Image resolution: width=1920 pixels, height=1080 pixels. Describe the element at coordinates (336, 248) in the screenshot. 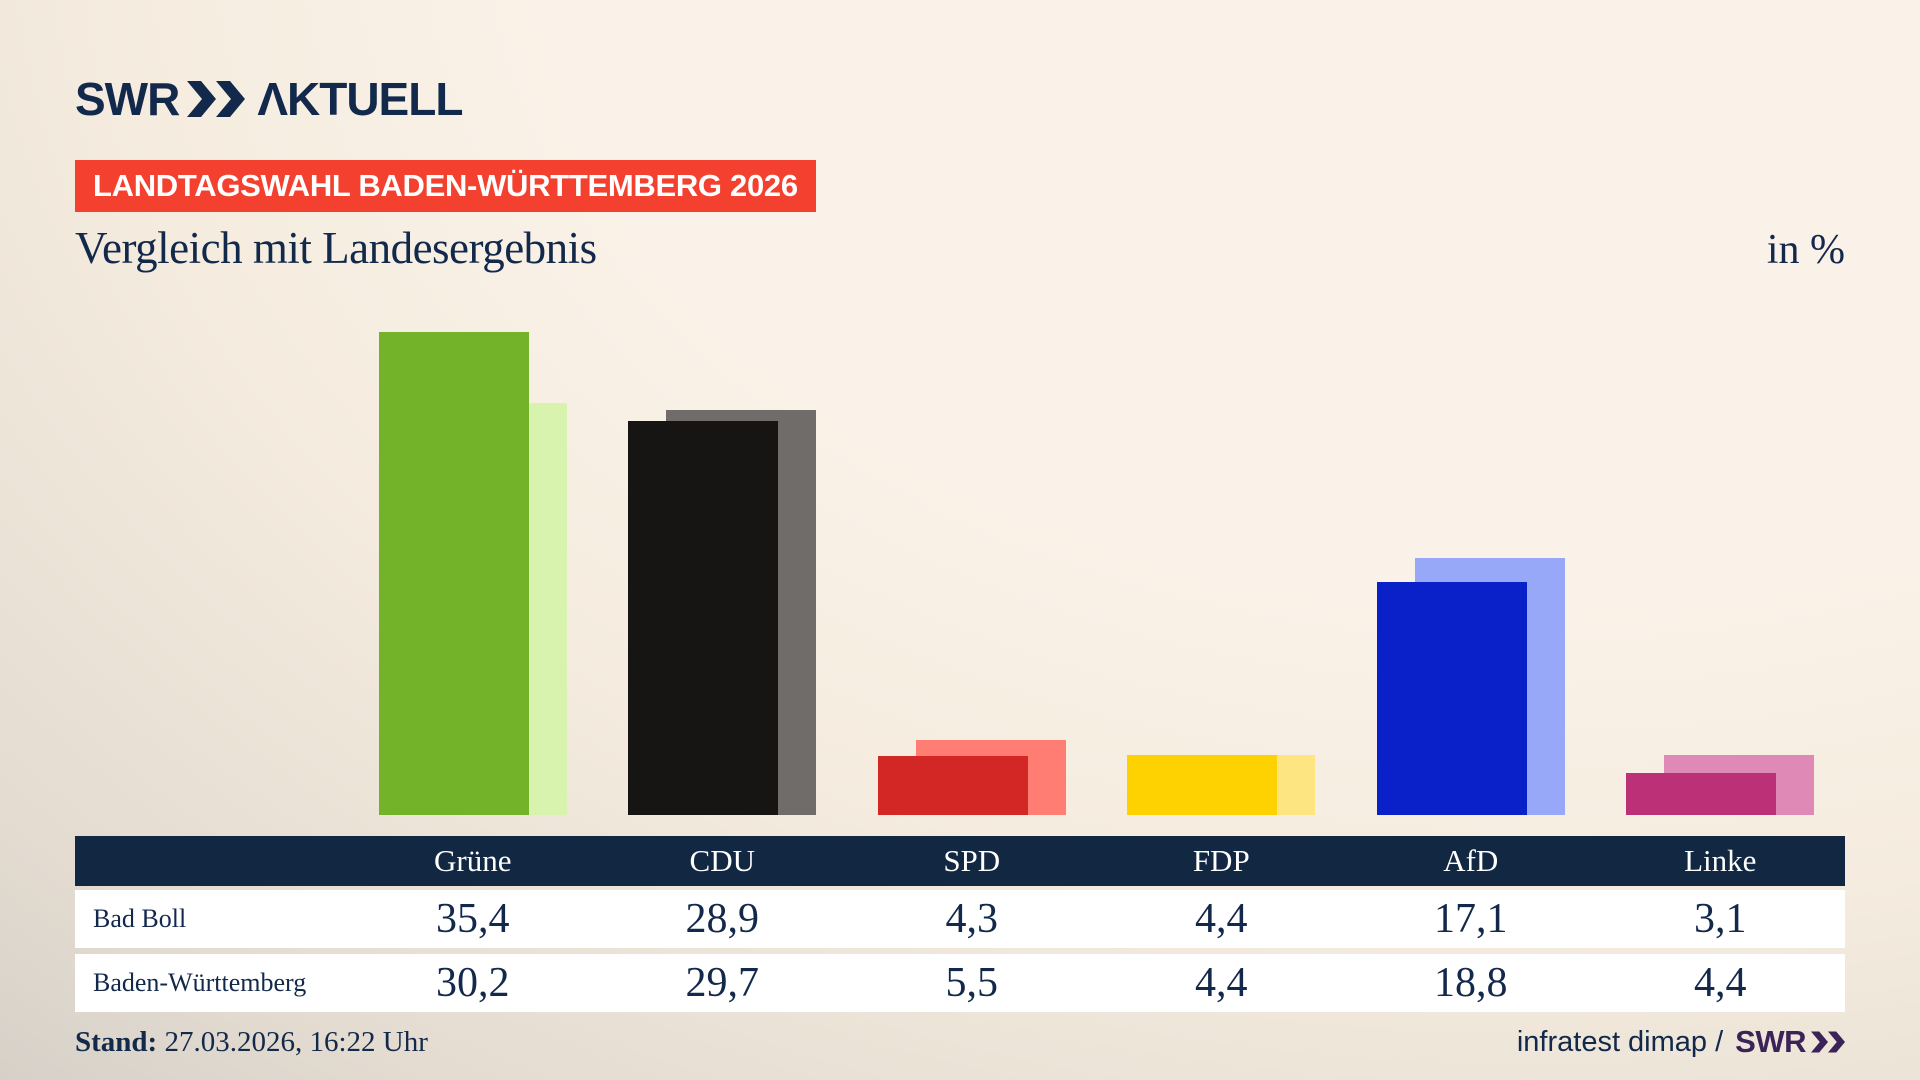

I see `page-title: Vergleich mit Landesergebnis` at that location.